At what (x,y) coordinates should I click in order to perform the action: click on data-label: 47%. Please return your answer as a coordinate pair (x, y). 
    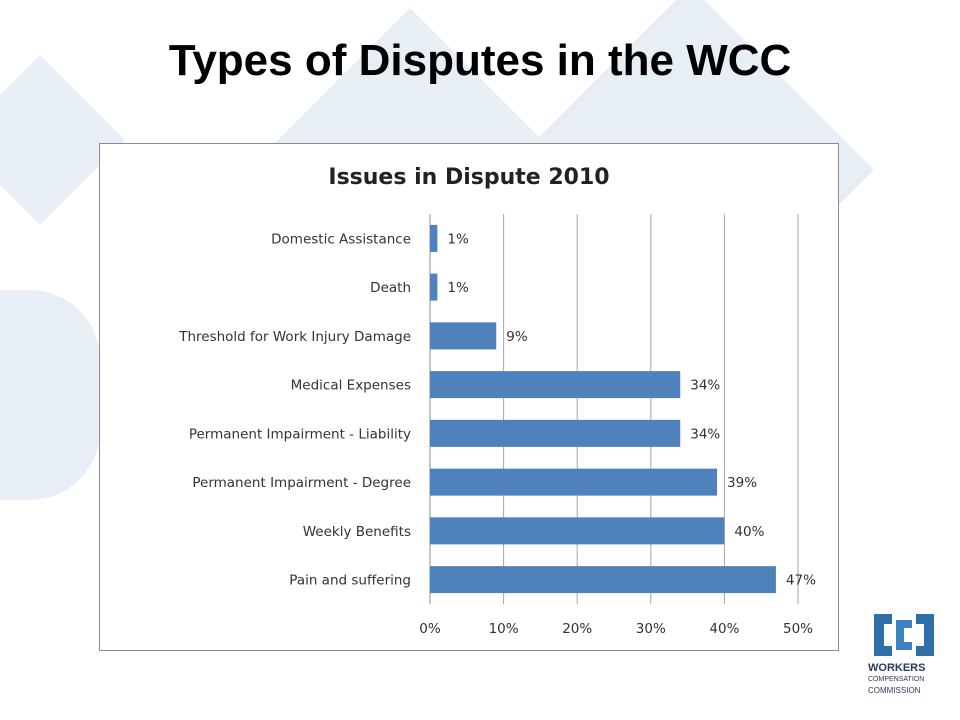
    Looking at the image, I should click on (801, 581).